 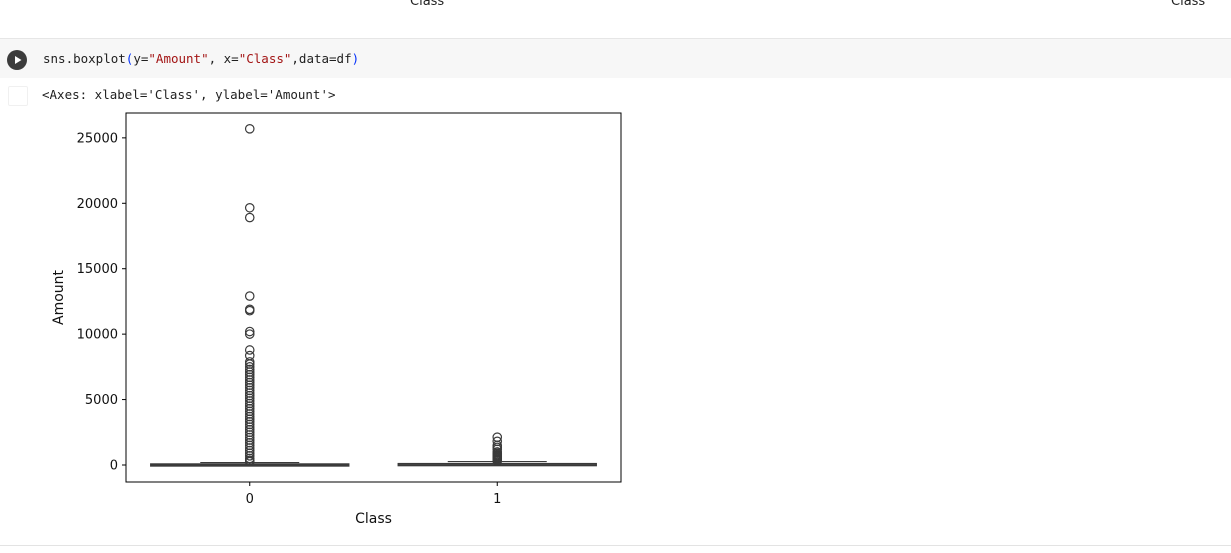 What do you see at coordinates (97, 269) in the screenshot?
I see `y-tick-label: 15000` at bounding box center [97, 269].